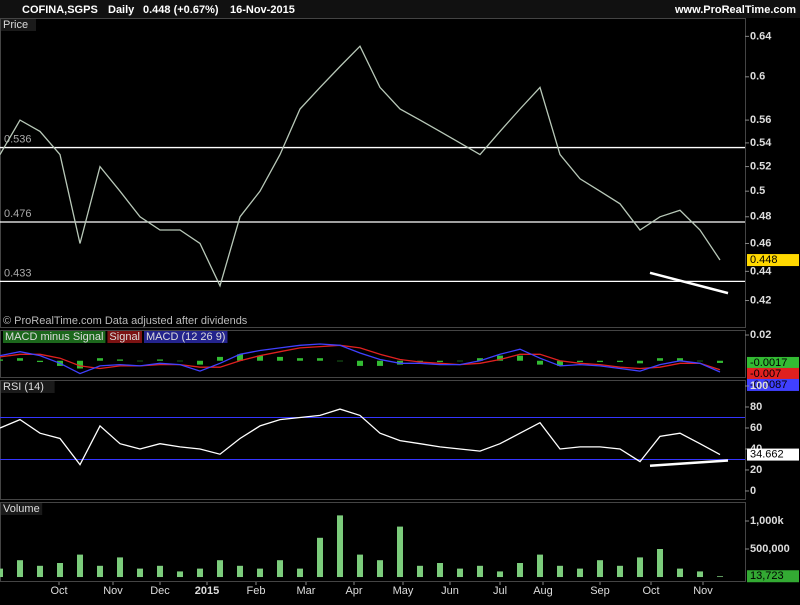 The height and width of the screenshot is (605, 800). Describe the element at coordinates (181, 10) in the screenshot. I see `quote: 0.448 (+0.67%)` at that location.